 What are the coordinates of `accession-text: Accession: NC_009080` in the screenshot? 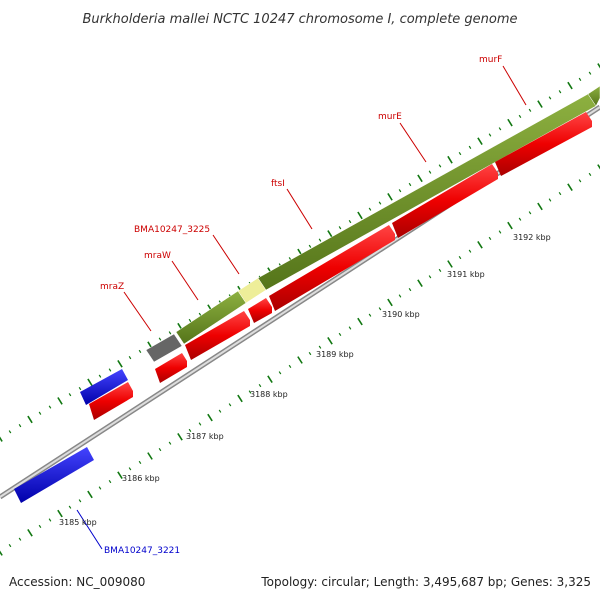 It's located at (77, 582).